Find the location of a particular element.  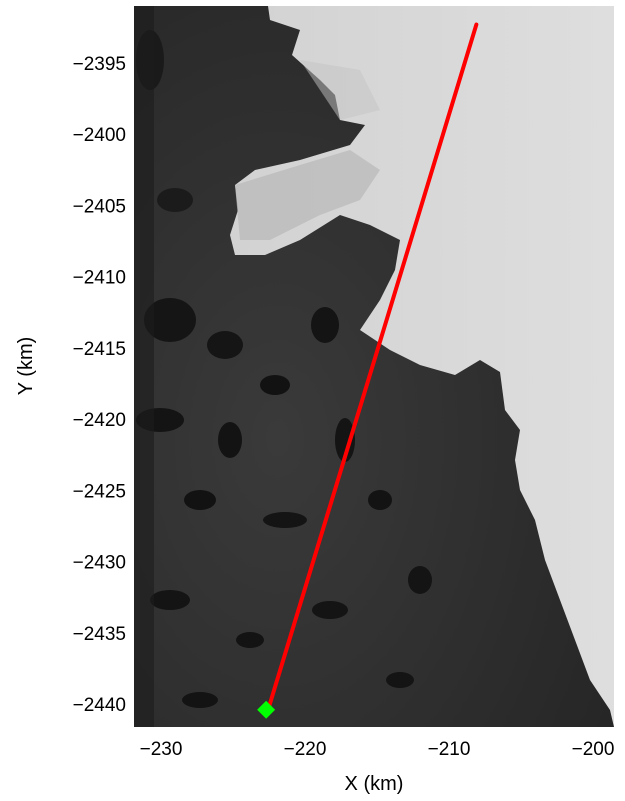

x-tick-label: −200 is located at coordinates (593, 749).